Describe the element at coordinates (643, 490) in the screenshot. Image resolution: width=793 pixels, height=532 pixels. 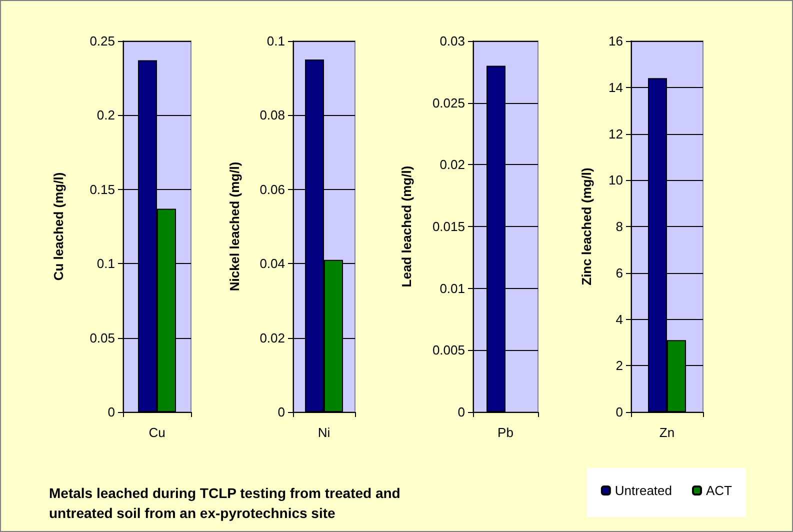
I see `legend-label: Untreated` at that location.